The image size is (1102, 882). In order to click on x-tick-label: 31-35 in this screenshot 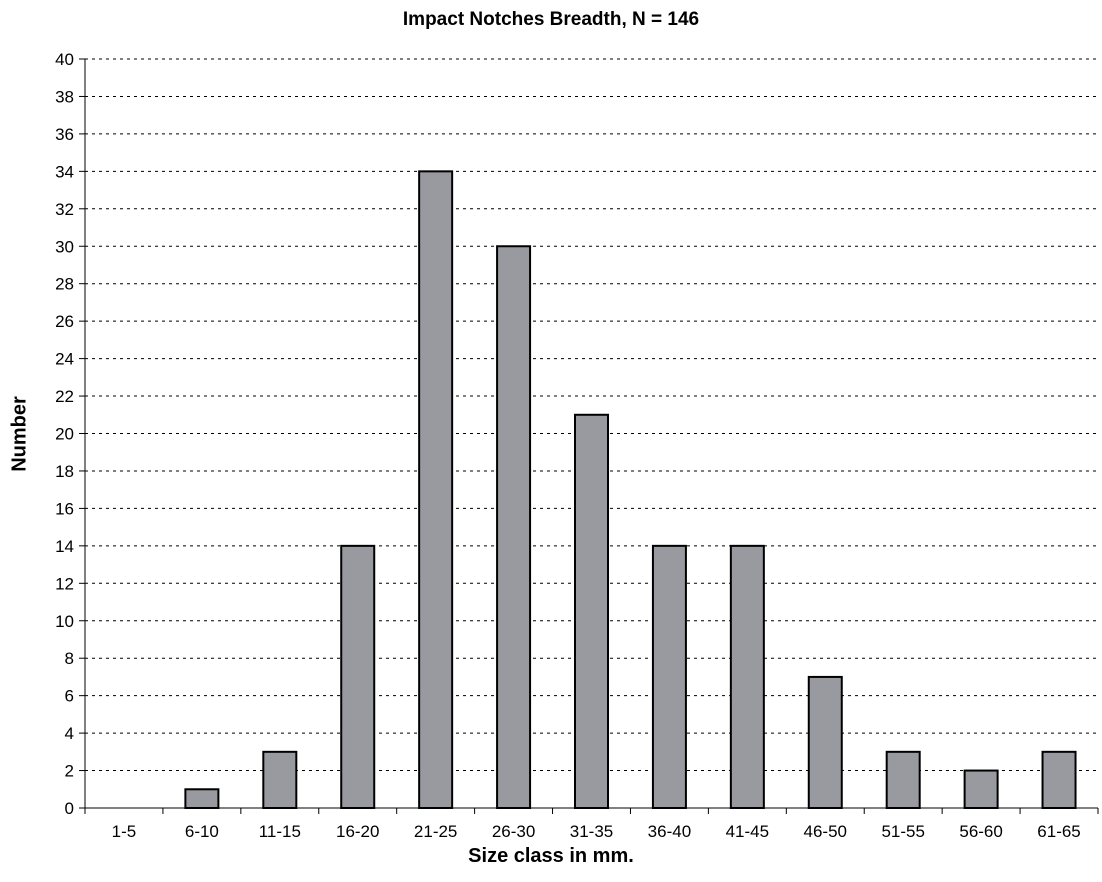, I will do `click(591, 831)`.